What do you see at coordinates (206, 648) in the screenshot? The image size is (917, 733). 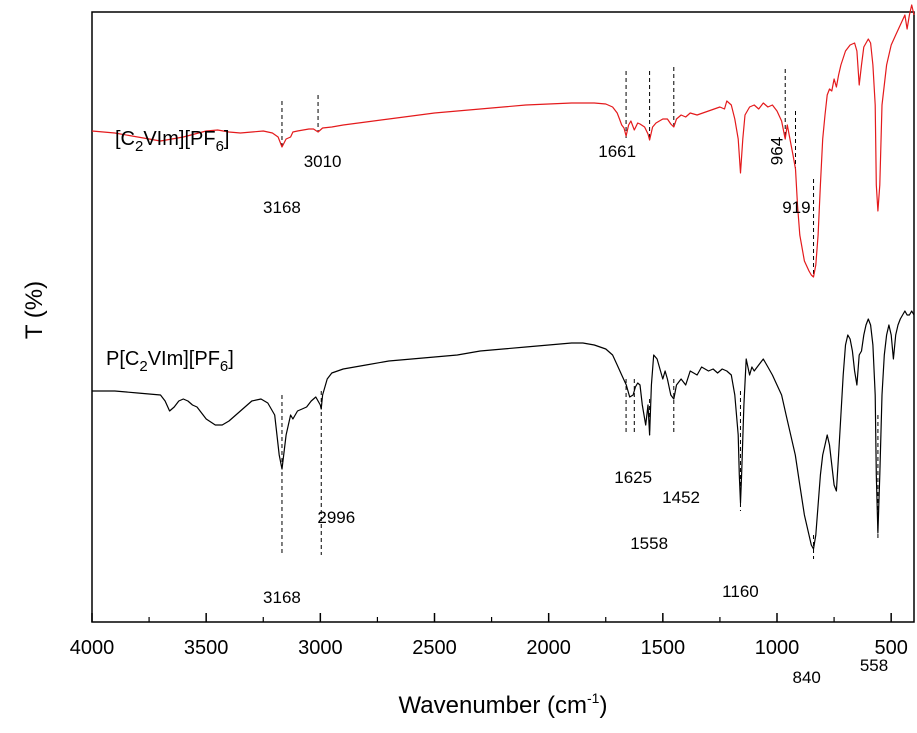 I see `x-tick-label: 3500` at bounding box center [206, 648].